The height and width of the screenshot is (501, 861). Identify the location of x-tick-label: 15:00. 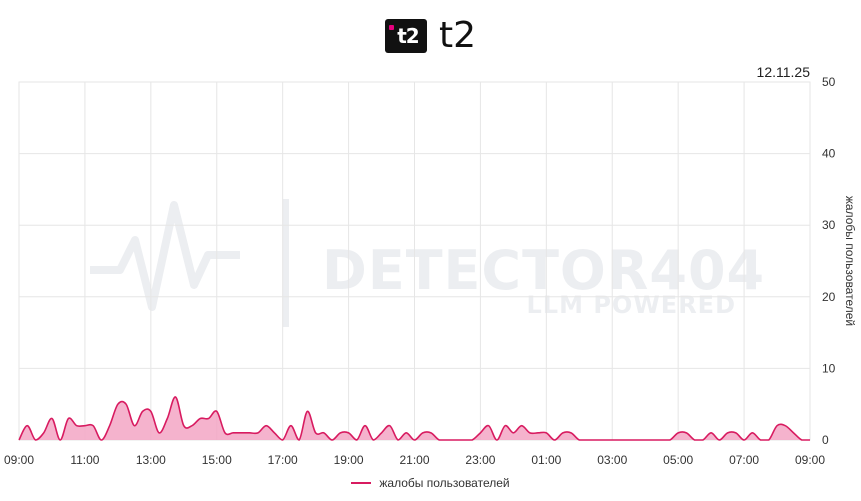
(217, 460).